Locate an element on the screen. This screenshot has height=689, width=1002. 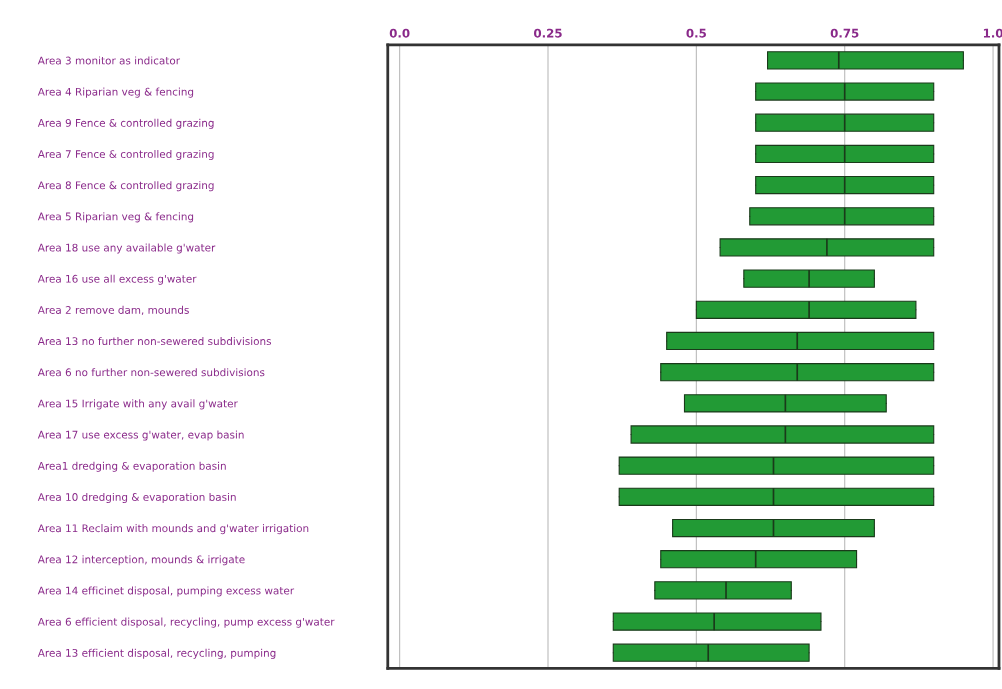
y-tick-label: Area 8 Fence & controlled grazing is located at coordinates (125, 186).